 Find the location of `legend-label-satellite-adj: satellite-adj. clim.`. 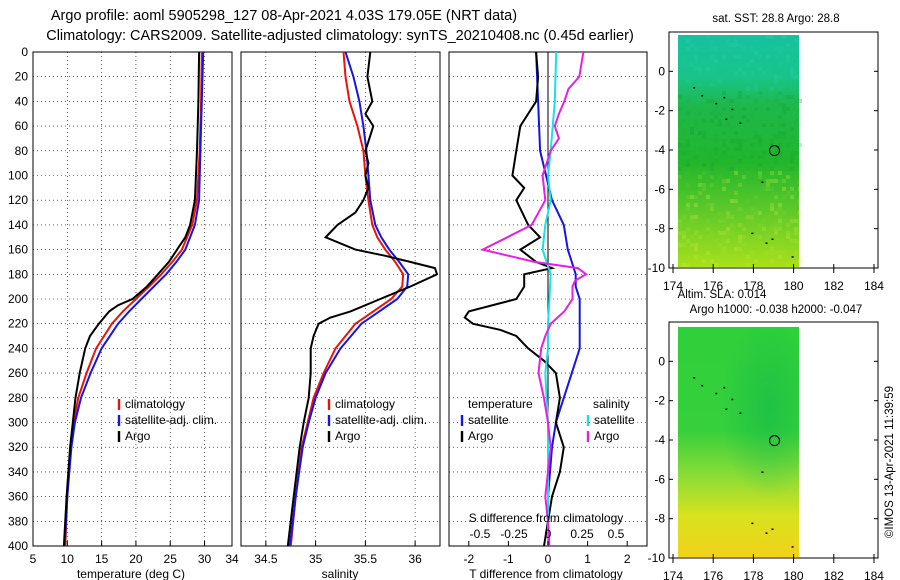

legend-label-satellite-adj: satellite-adj. clim. is located at coordinates (171, 420).